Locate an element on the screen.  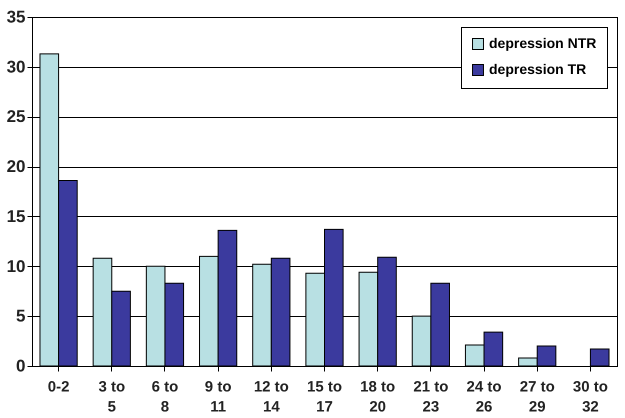
y-tick-label: 15 is located at coordinates (16, 216).